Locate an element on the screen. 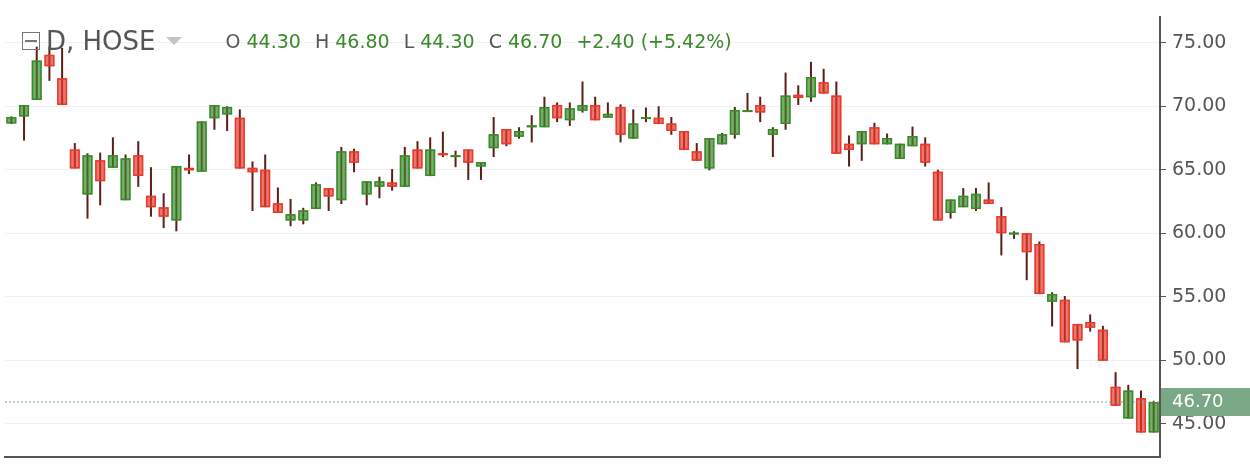  y-tick-label: 65.00 is located at coordinates (1199, 167).